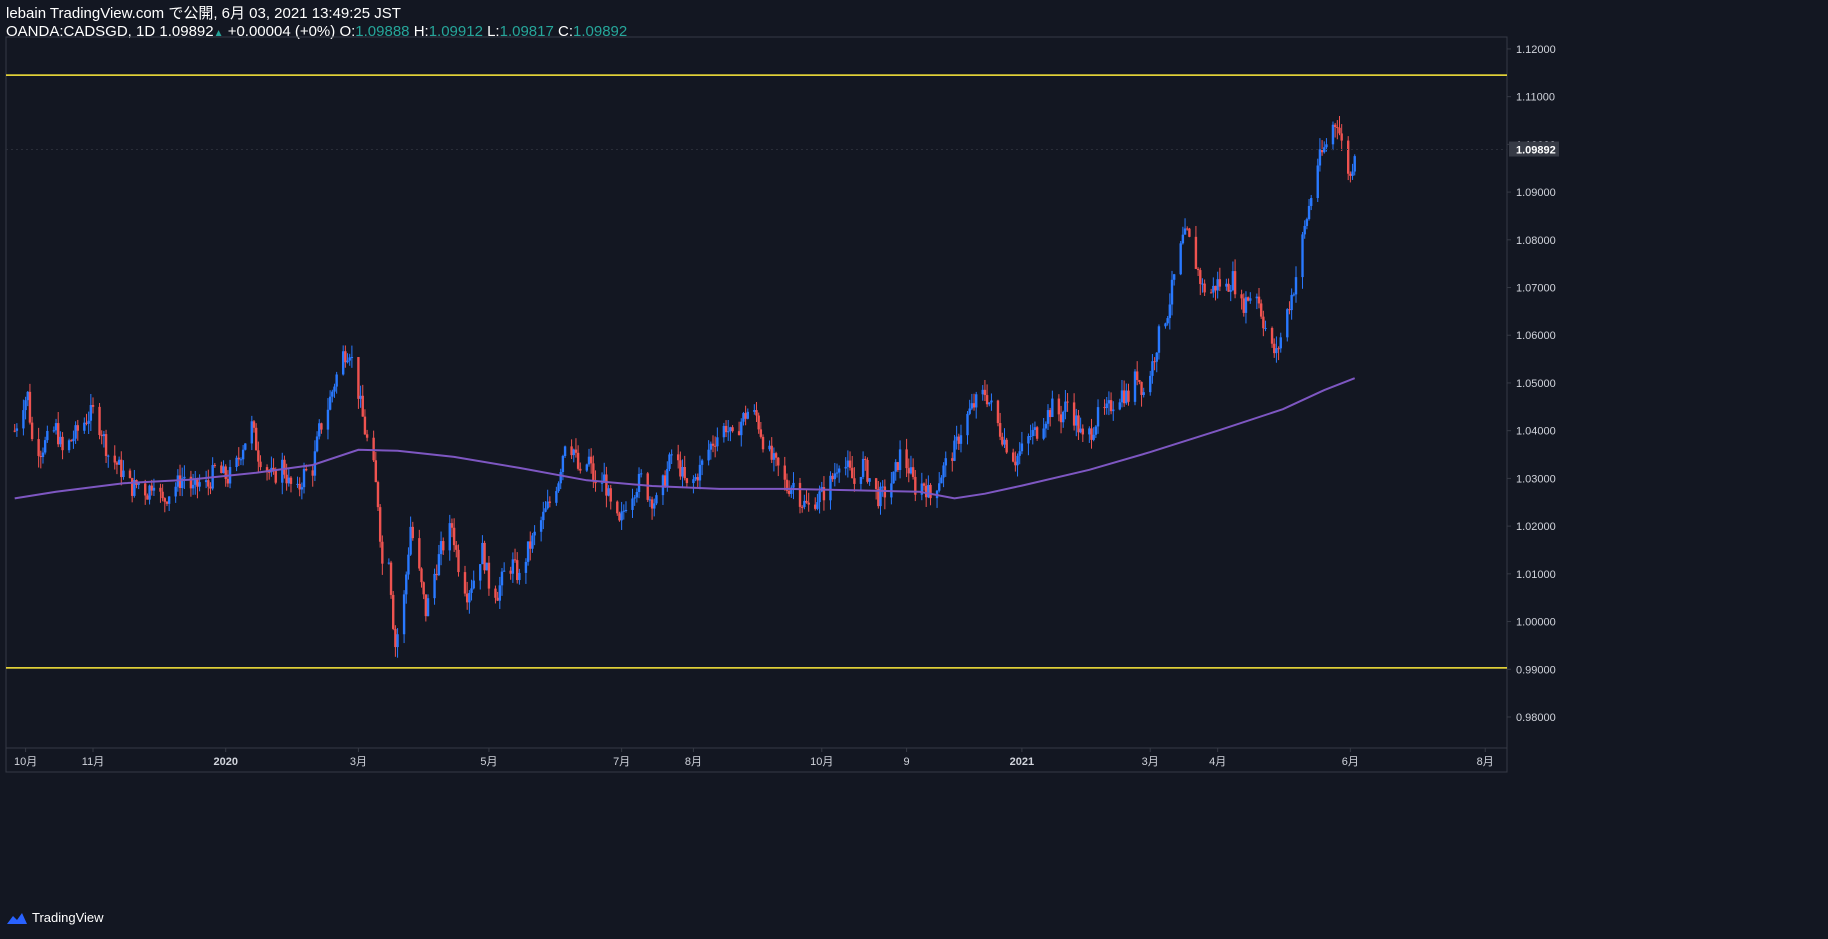 The width and height of the screenshot is (1828, 939). I want to click on price-tick-label: 1.02000, so click(1536, 527).